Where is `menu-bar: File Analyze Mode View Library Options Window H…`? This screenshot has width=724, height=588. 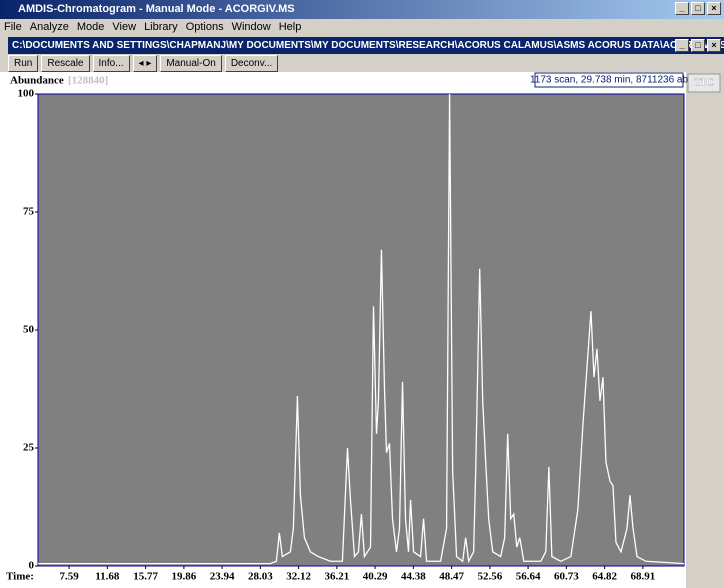
menu-bar: File Analyze Mode View Library Options Window H… is located at coordinates (362, 27).